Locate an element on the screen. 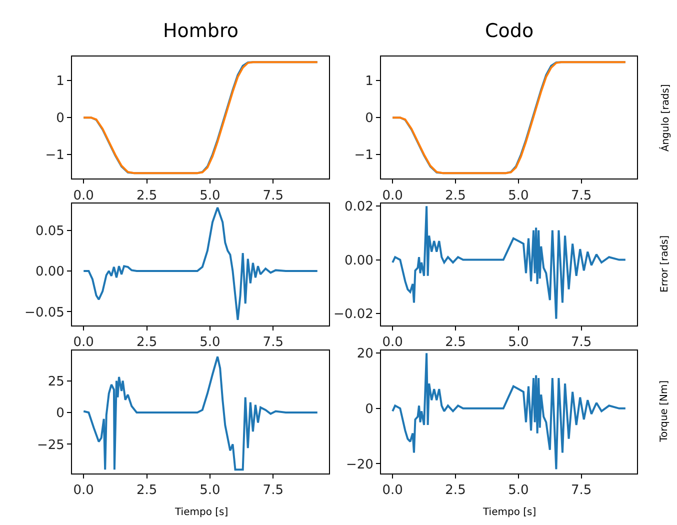 This screenshot has height=525, width=677. y-tick-label: −0.02 is located at coordinates (354, 314).